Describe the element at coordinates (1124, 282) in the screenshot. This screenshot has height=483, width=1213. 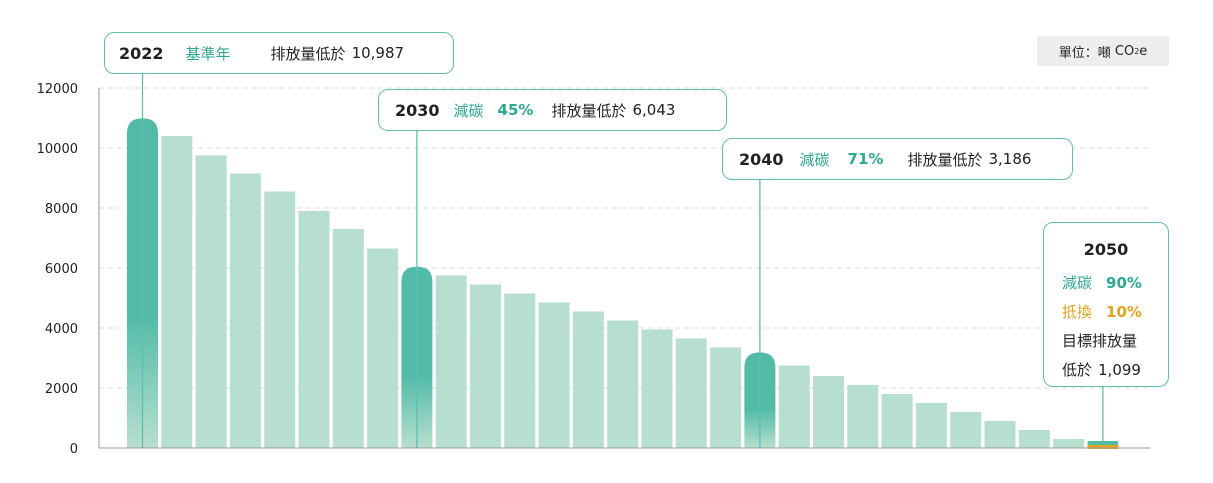
I see `callout-reduce-pct: 90%` at that location.